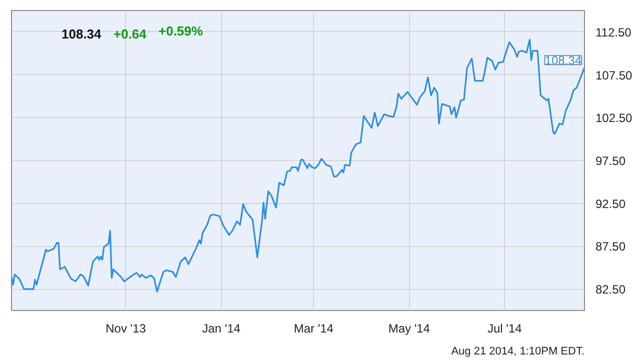  Describe the element at coordinates (314, 329) in the screenshot. I see `x-tick-label: Mar '14` at that location.